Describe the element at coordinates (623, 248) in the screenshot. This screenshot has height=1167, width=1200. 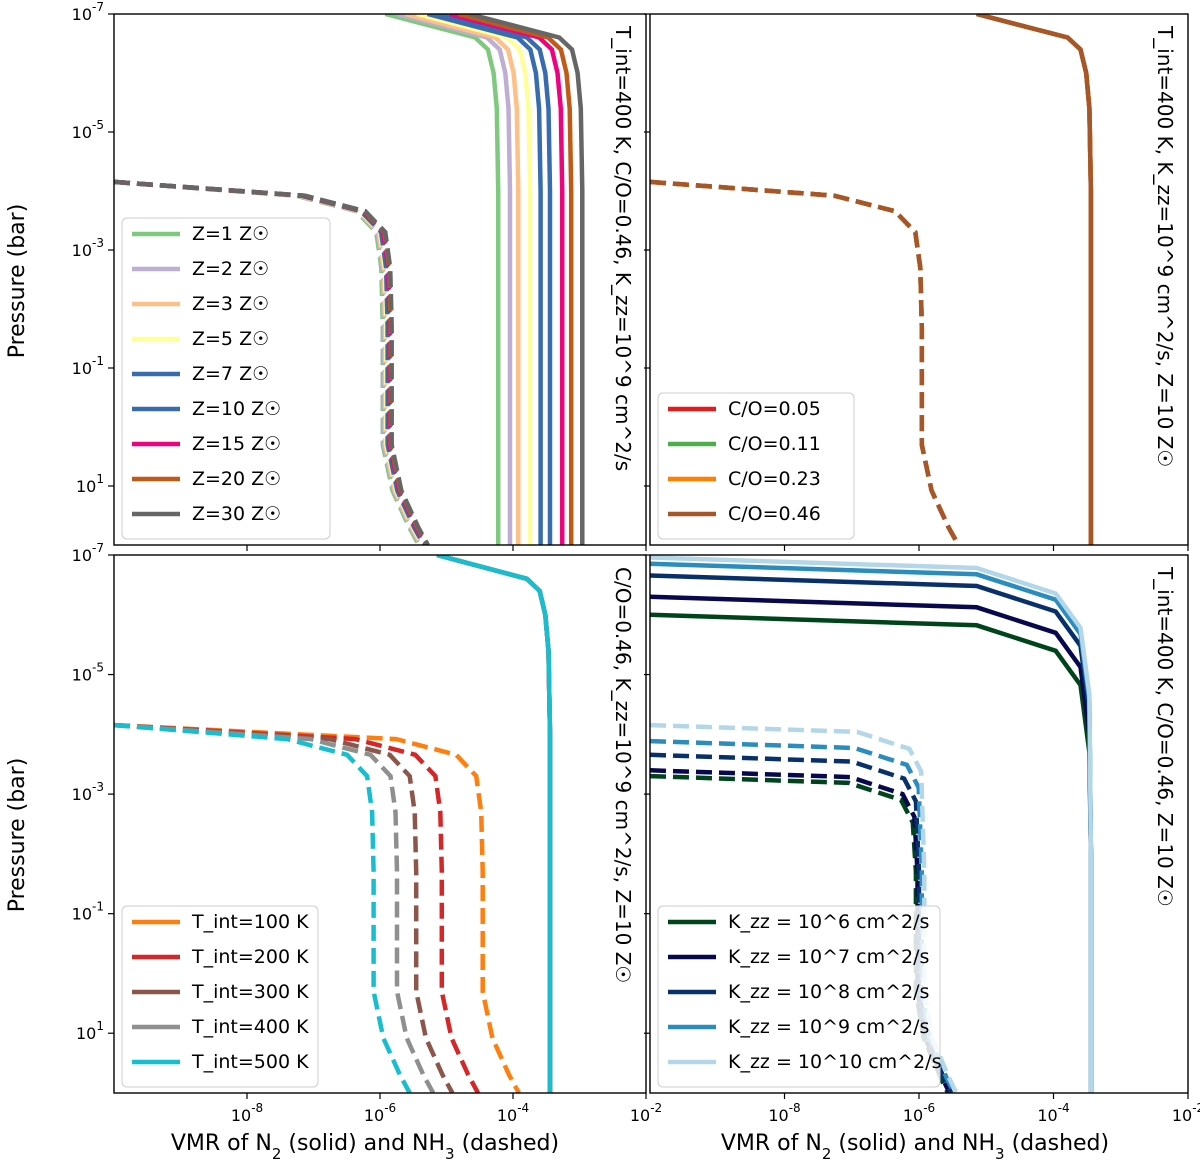
I see `side-label-top-left: T_int=400 K, C/O=0.46, K_zz=10^9 cm^2/s` at that location.